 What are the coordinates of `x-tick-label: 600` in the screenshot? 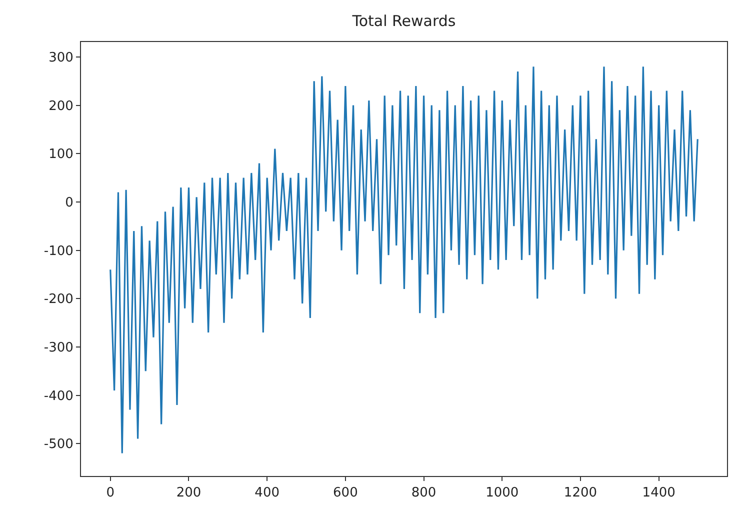 It's located at (345, 493).